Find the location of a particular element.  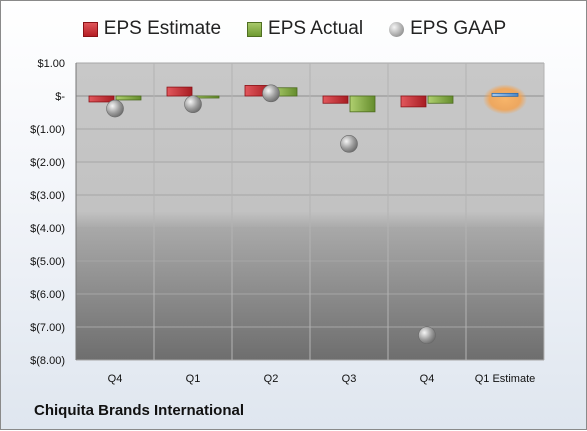

x-tick-label: Q3 is located at coordinates (349, 379).